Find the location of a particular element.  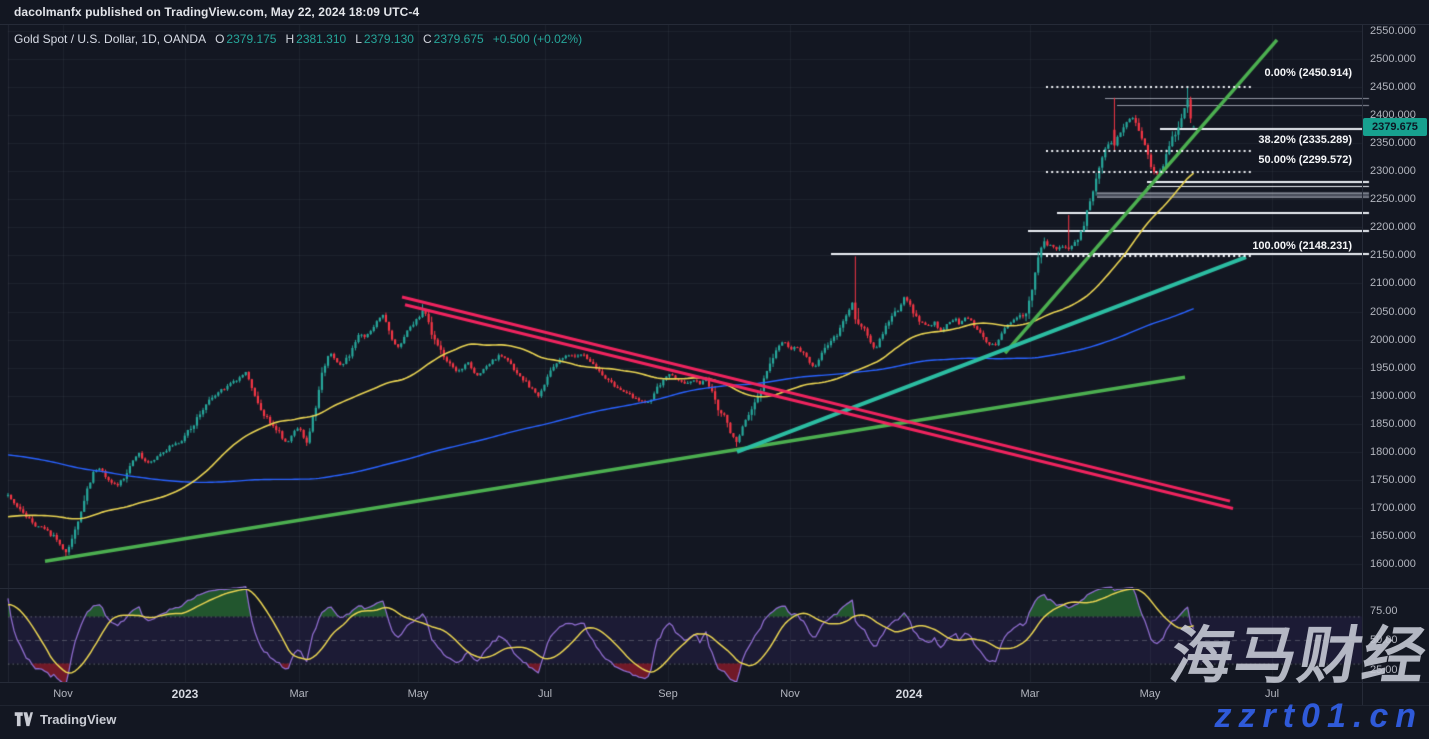

price-axis-label: 1650.000 is located at coordinates (1393, 535).